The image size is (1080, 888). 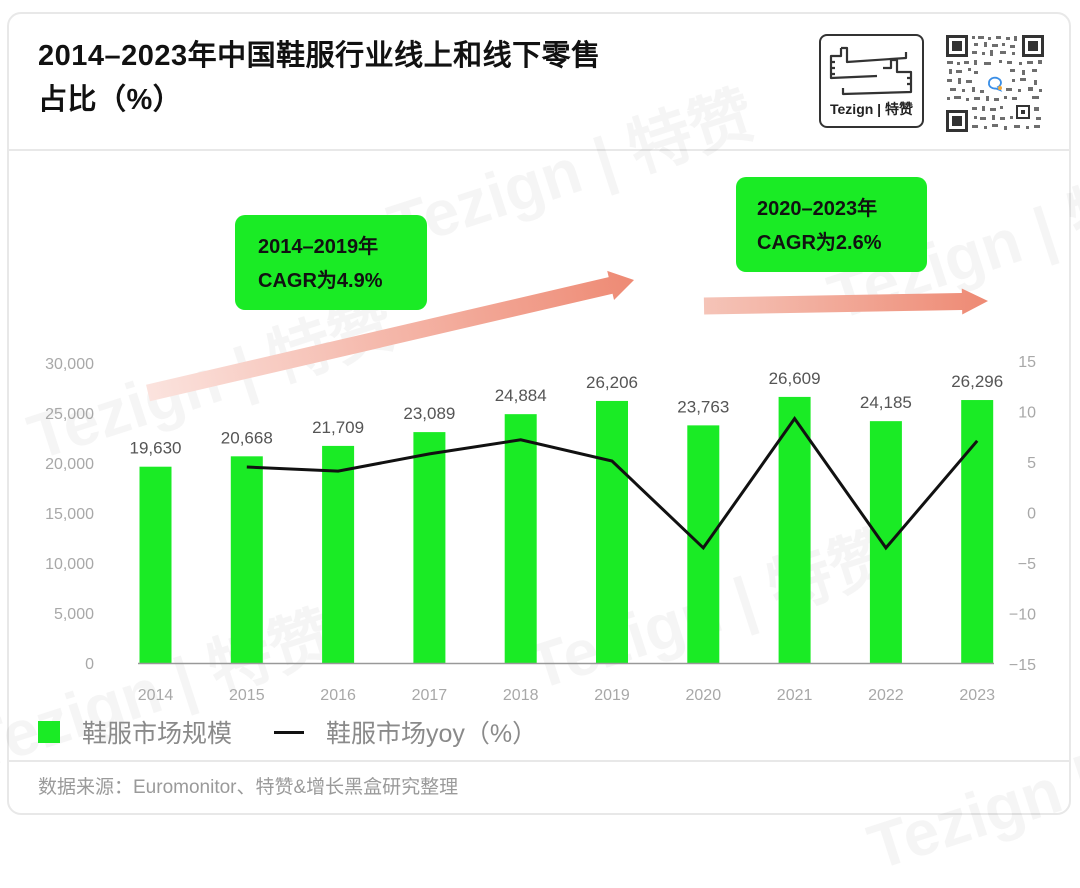 What do you see at coordinates (871, 109) in the screenshot?
I see `logo-text: Tezign | 特赞` at bounding box center [871, 109].